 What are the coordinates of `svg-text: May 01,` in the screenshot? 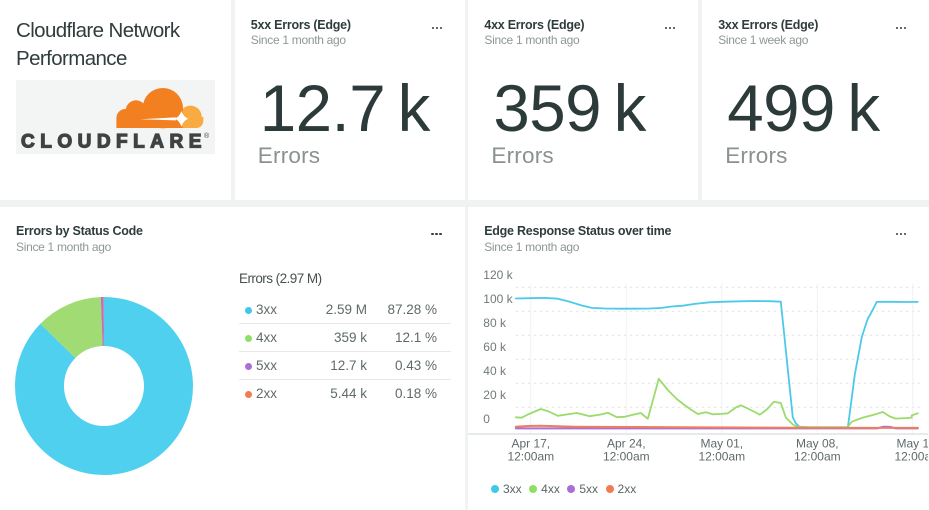 It's located at (722, 443).